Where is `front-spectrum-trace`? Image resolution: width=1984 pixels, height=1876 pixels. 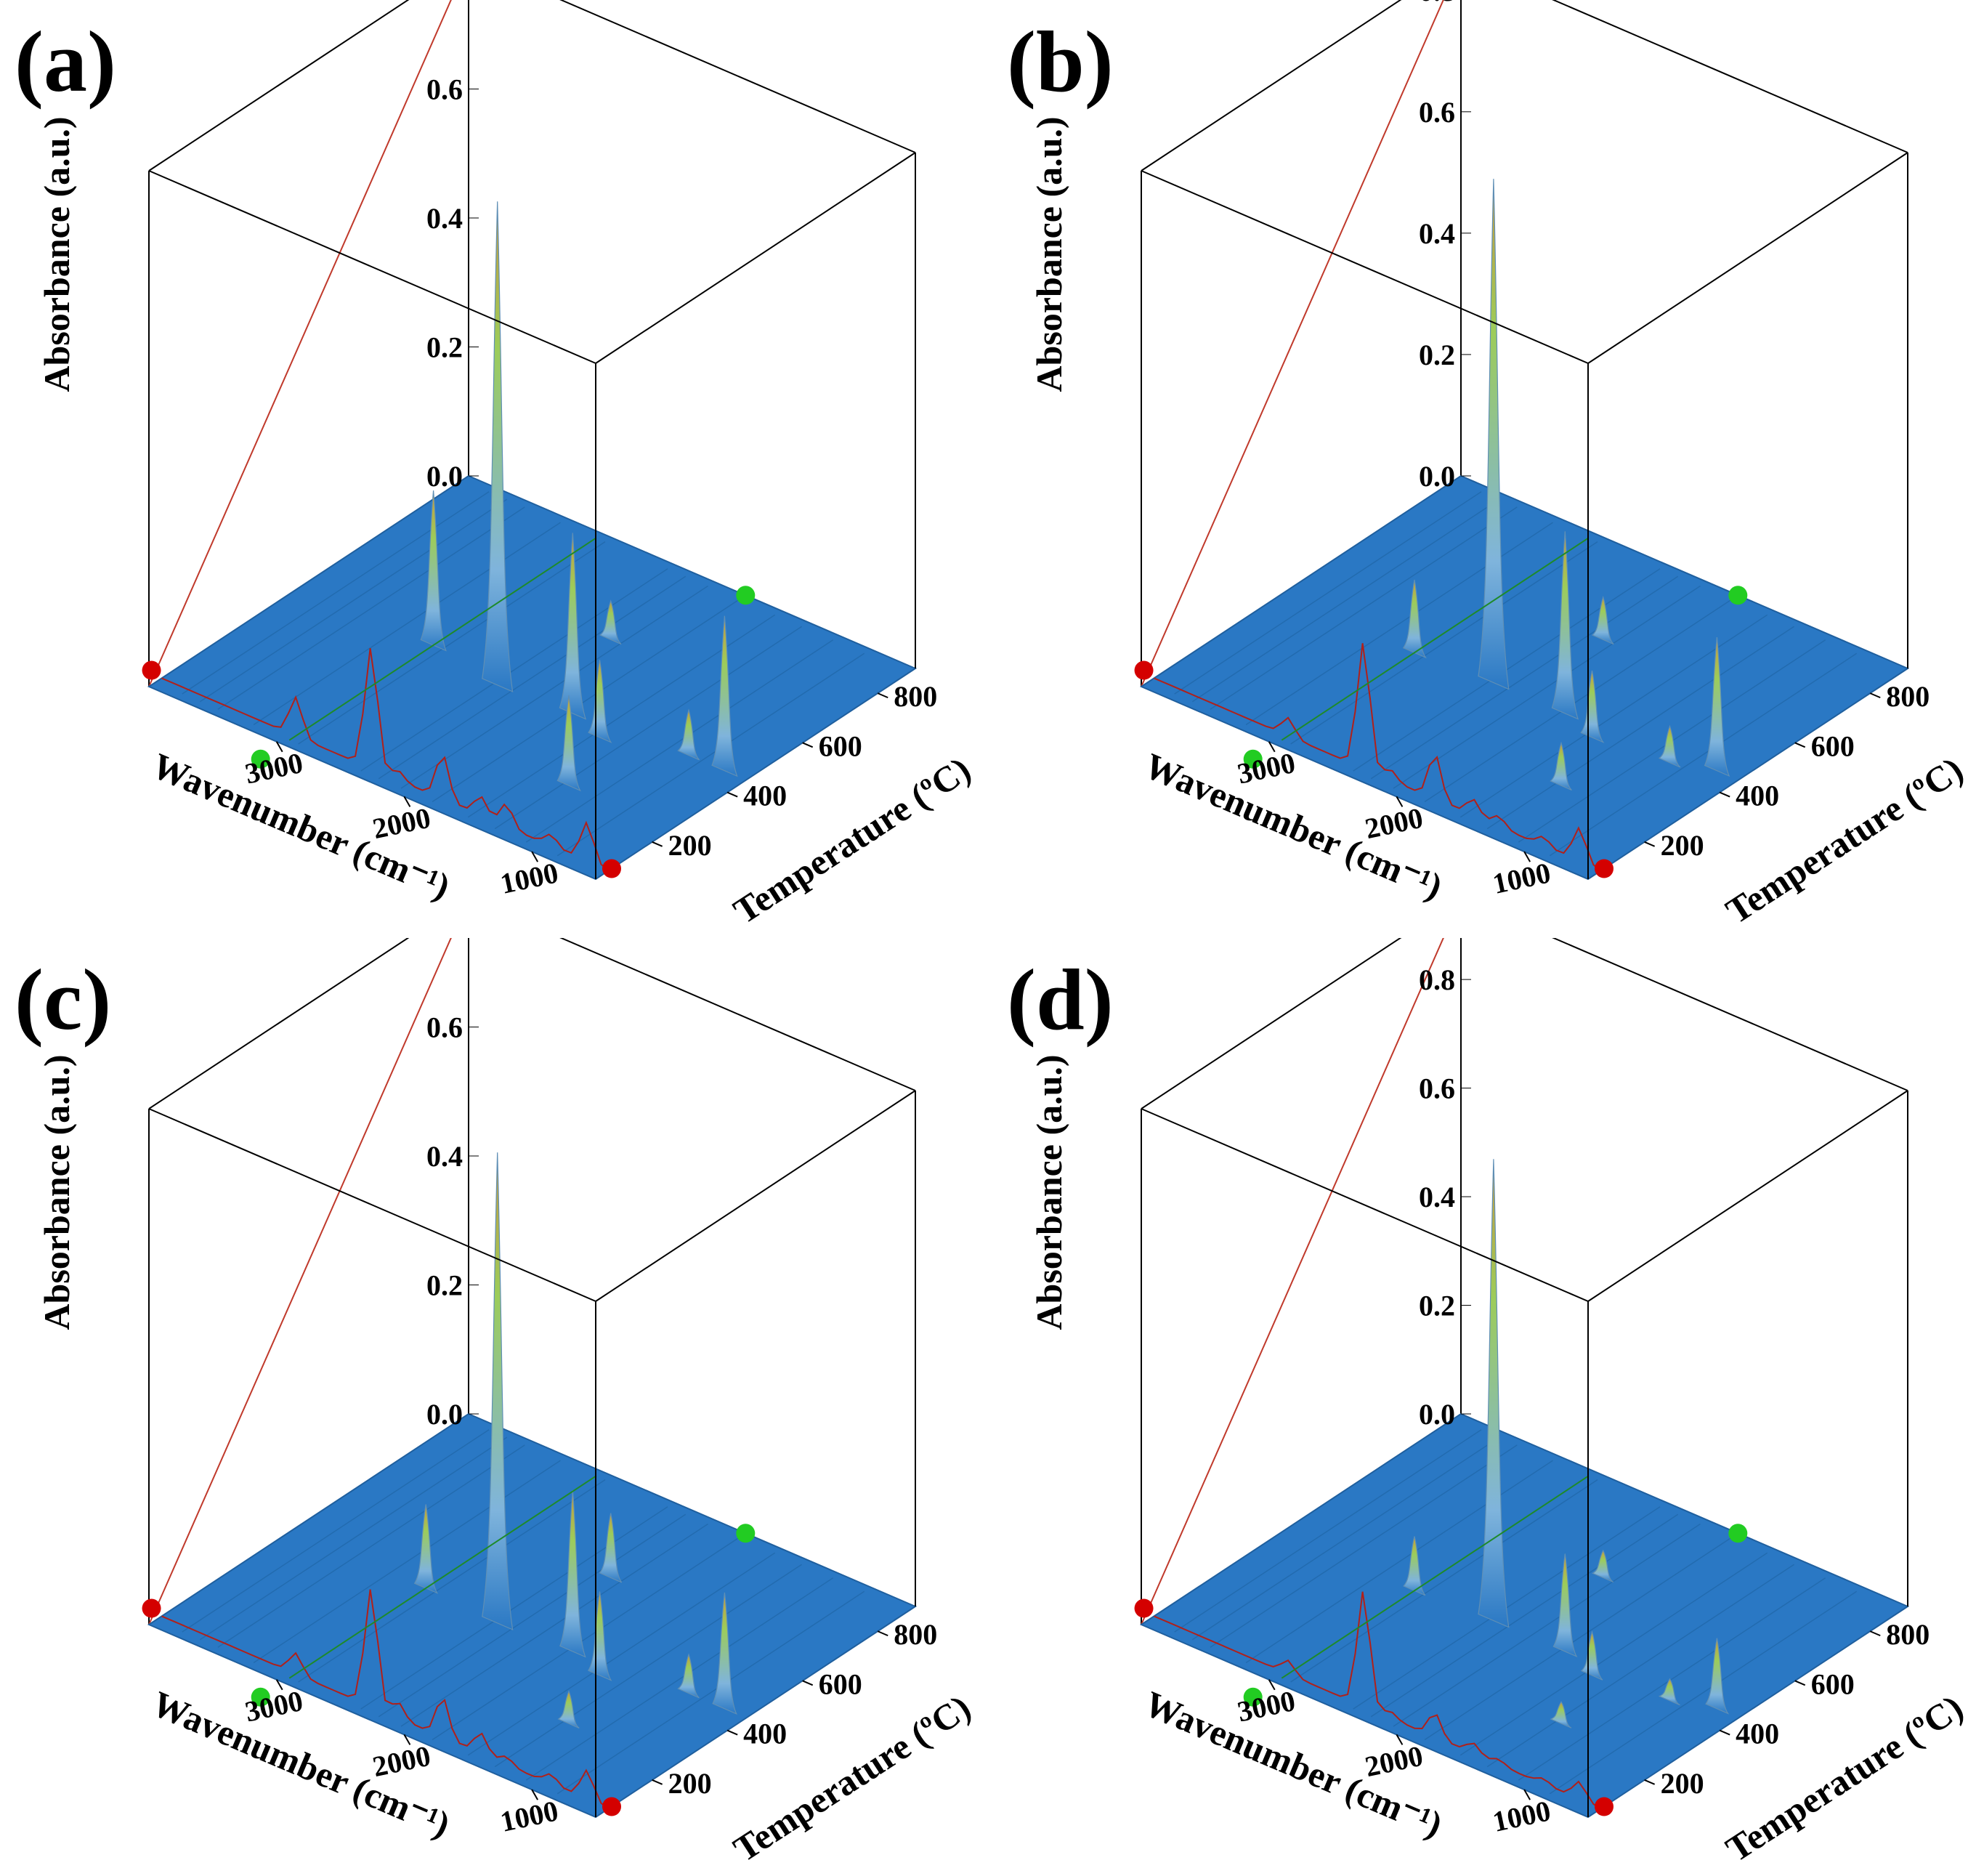 front-spectrum-trace is located at coordinates (385, 759).